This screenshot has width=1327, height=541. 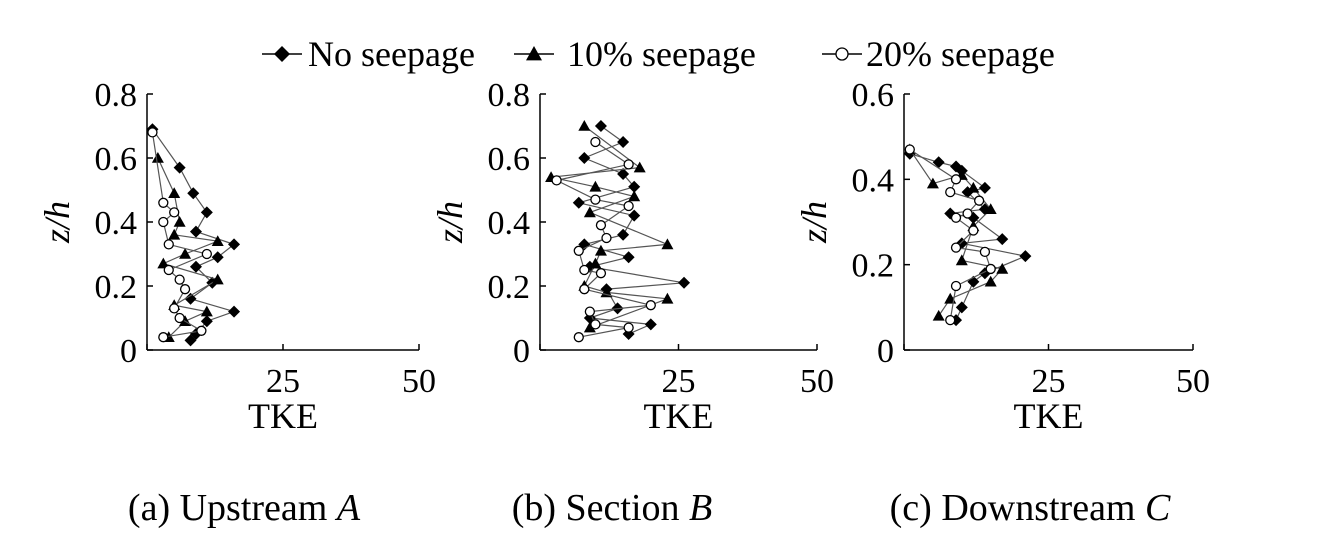 What do you see at coordinates (1049, 416) in the screenshot?
I see `x-axis-title: TKE` at bounding box center [1049, 416].